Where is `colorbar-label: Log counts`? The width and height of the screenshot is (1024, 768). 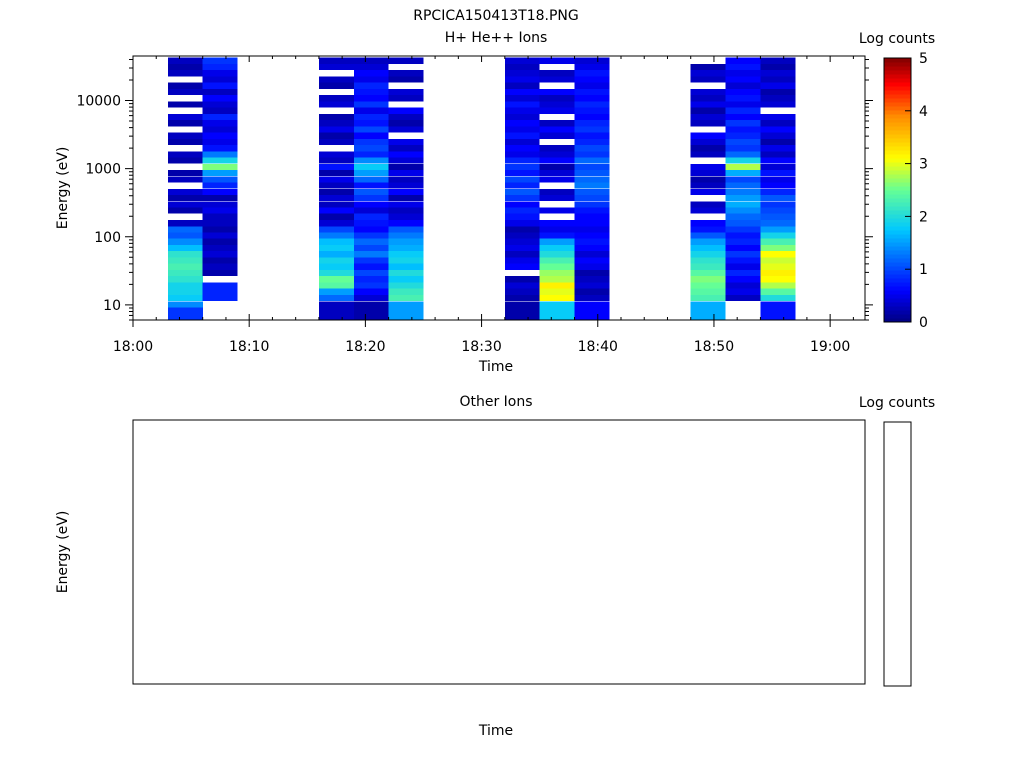
colorbar-label: Log counts is located at coordinates (897, 403).